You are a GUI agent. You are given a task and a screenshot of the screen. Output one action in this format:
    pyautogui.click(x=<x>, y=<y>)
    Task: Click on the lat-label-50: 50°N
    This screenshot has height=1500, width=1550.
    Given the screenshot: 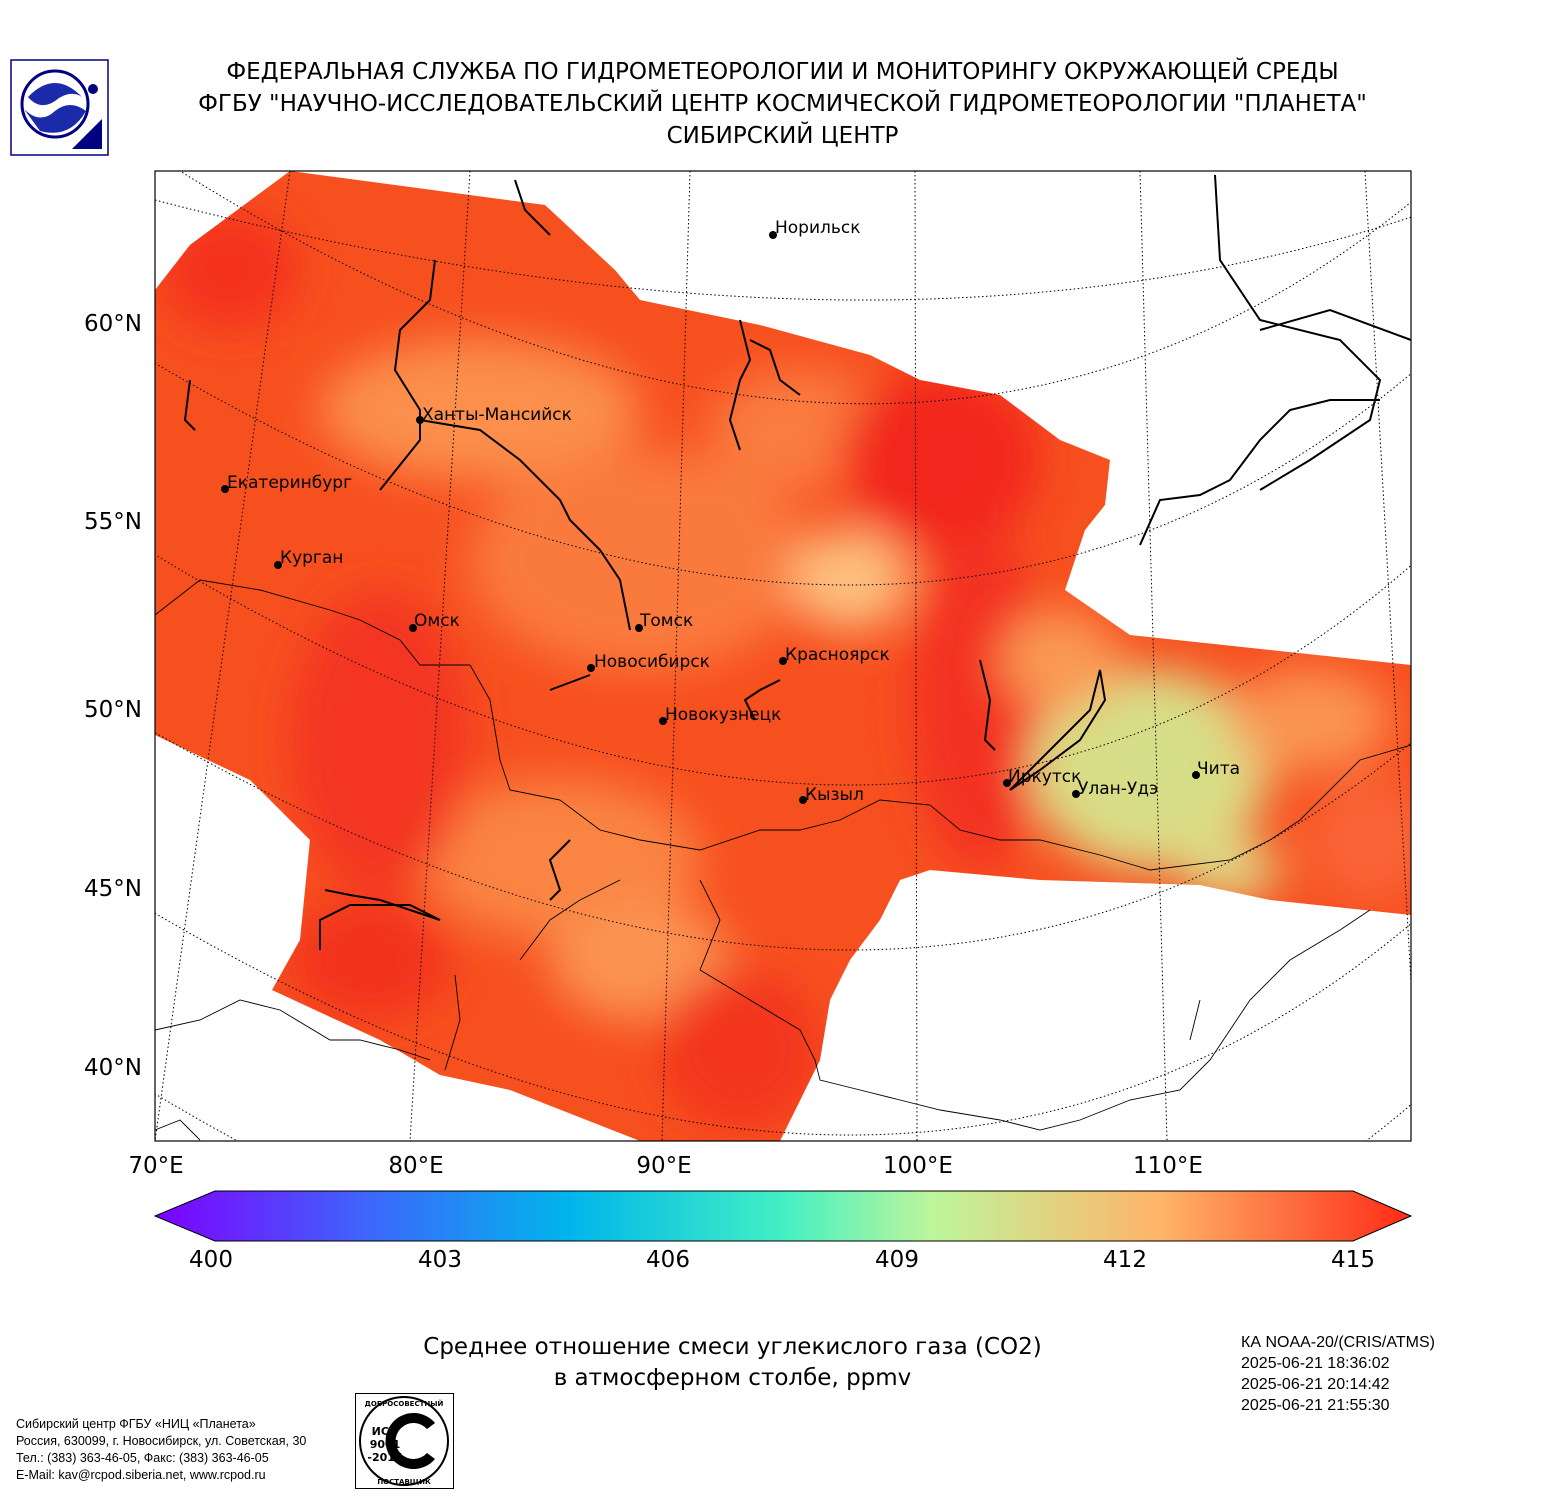 What is the action you would take?
    pyautogui.click(x=113, y=710)
    